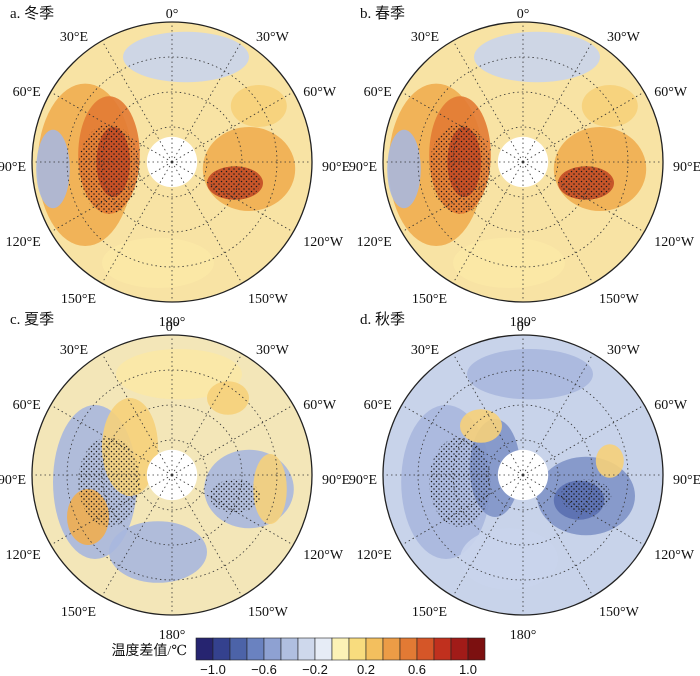  I want to click on panel-title: d. 秋季, so click(382, 319).